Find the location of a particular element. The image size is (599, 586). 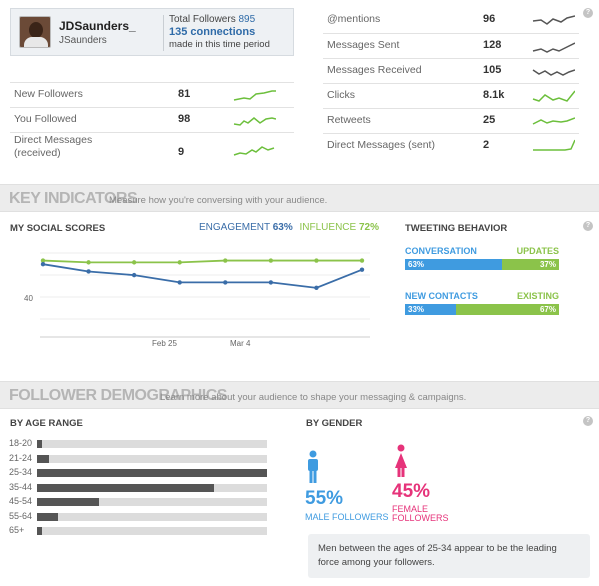

series-line-influence is located at coordinates (202, 261).